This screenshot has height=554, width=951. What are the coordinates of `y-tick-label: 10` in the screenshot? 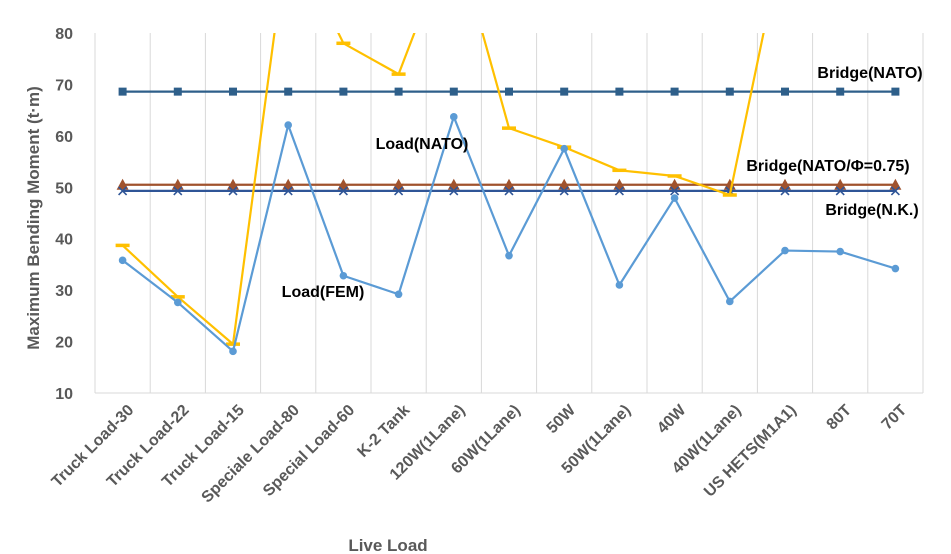 It's located at (64, 394).